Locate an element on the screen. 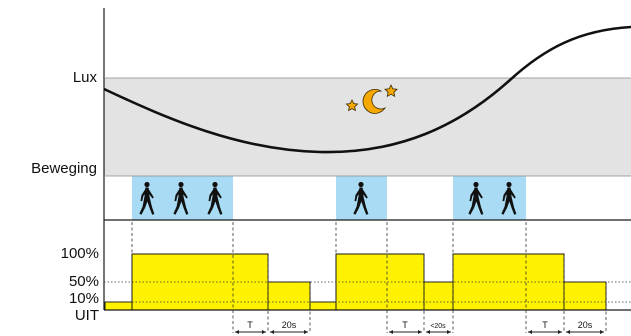 The height and width of the screenshot is (336, 631). timing-label-t3: T is located at coordinates (545, 325).